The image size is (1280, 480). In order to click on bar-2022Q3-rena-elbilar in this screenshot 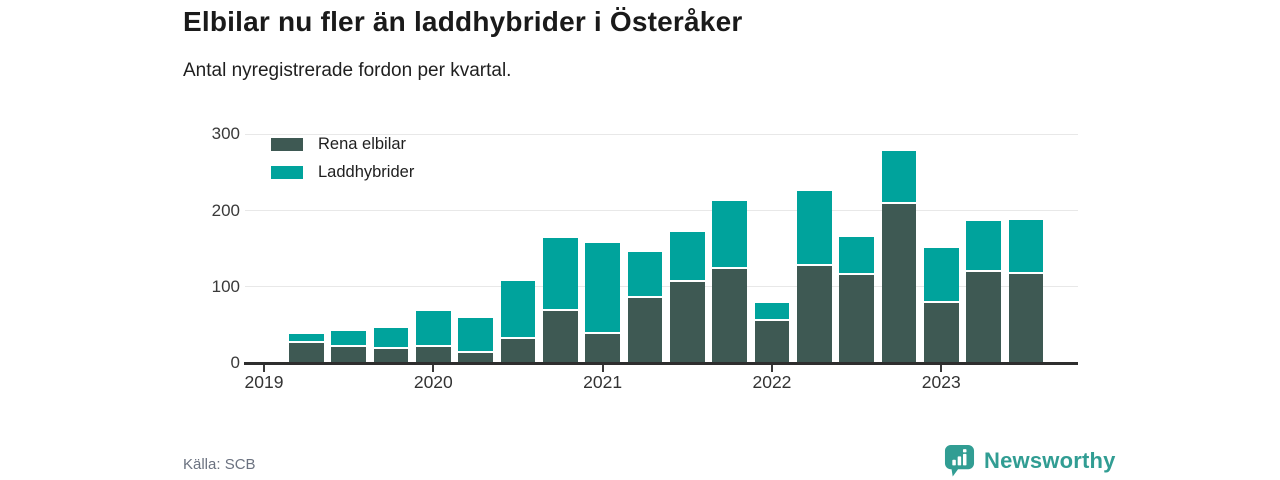, I will do `click(856, 319)`.